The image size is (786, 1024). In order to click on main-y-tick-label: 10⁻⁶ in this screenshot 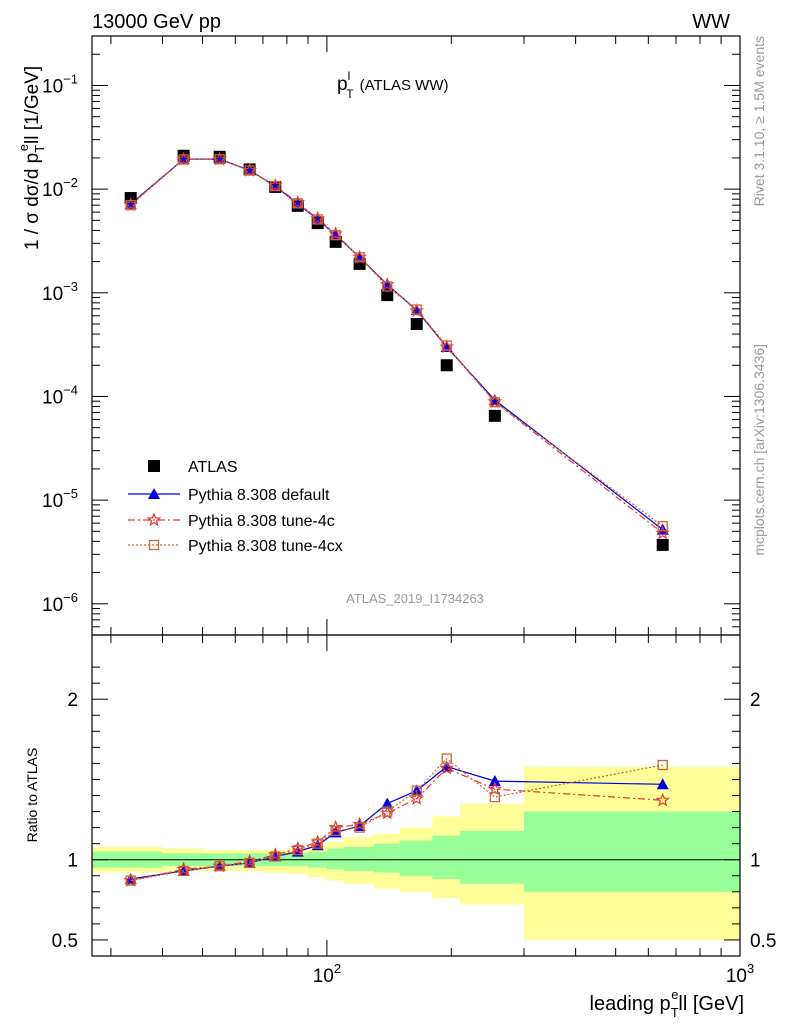, I will do `click(60, 603)`.